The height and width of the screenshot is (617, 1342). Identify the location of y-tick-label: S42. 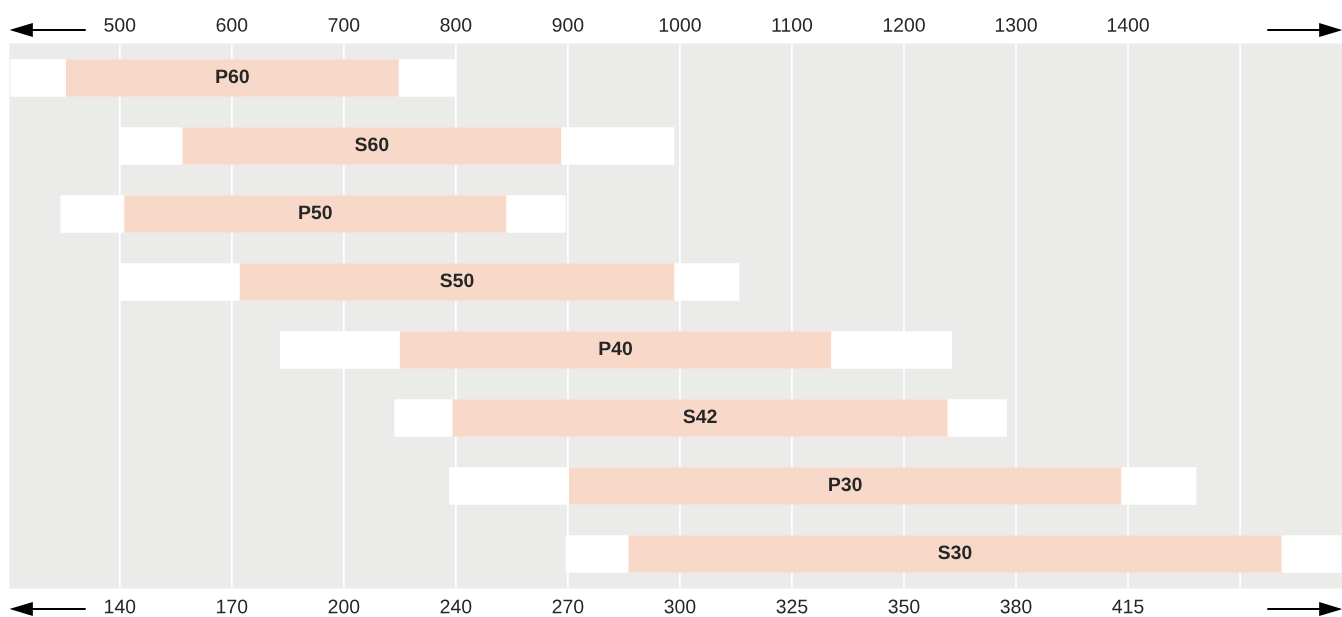
(700, 416).